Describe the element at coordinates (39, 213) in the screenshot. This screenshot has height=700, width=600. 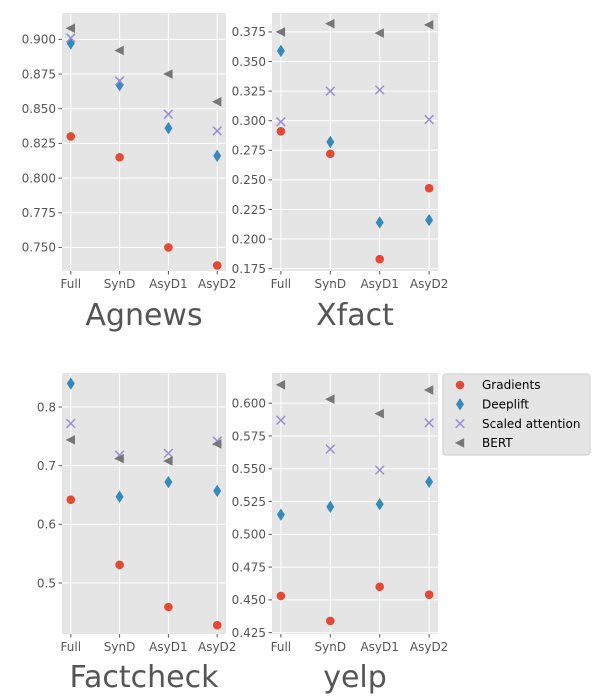
I see `y-tick-label: 0.775` at that location.